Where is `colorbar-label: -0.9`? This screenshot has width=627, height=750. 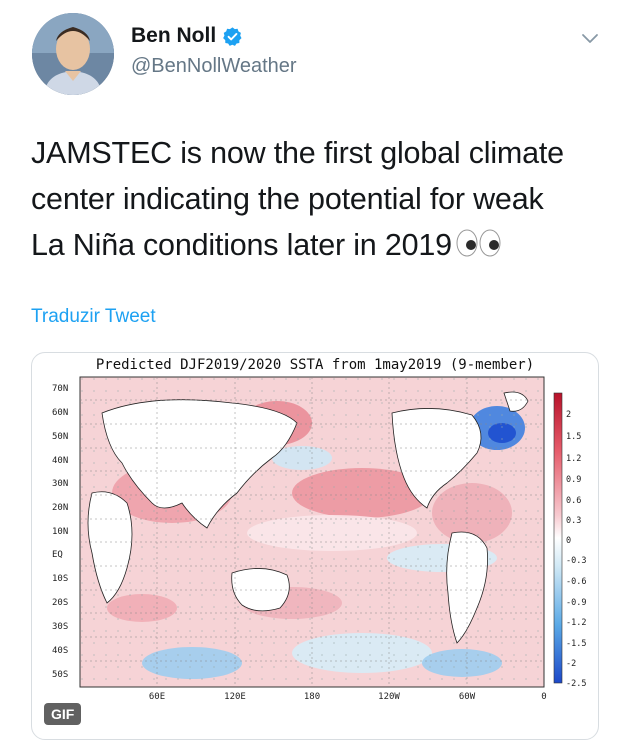 colorbar-label: -0.9 is located at coordinates (576, 603).